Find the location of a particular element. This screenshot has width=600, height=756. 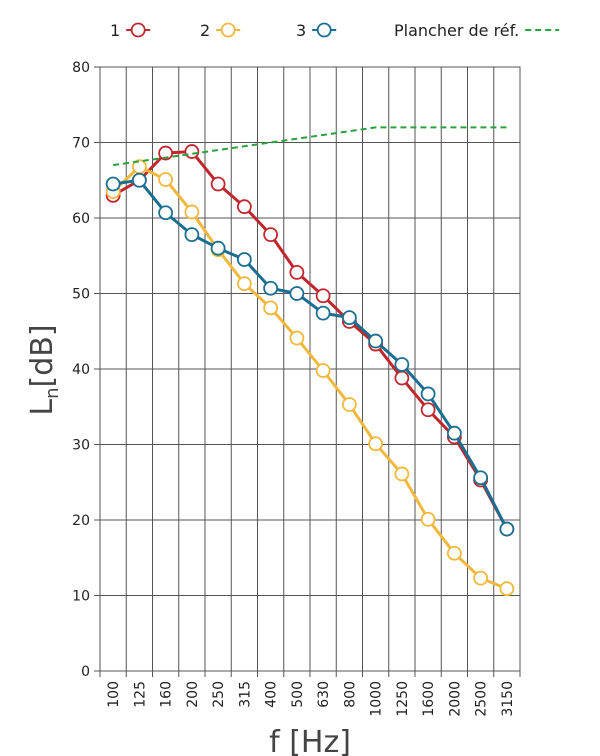

x-tick-label: 400 is located at coordinates (272, 694).